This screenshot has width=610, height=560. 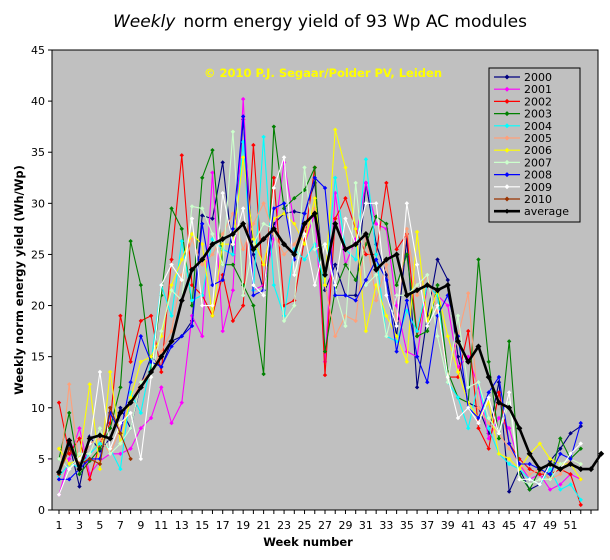 I want to click on legend-marker-2010, so click(x=507, y=199).